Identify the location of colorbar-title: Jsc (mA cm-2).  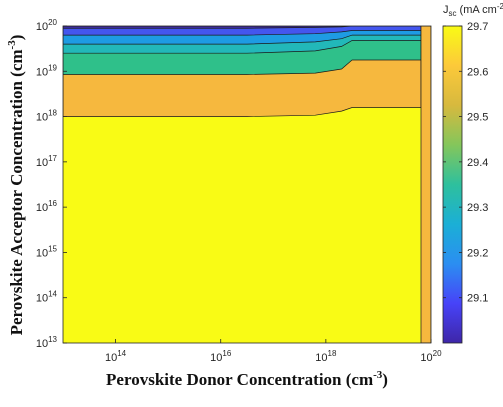
(473, 10).